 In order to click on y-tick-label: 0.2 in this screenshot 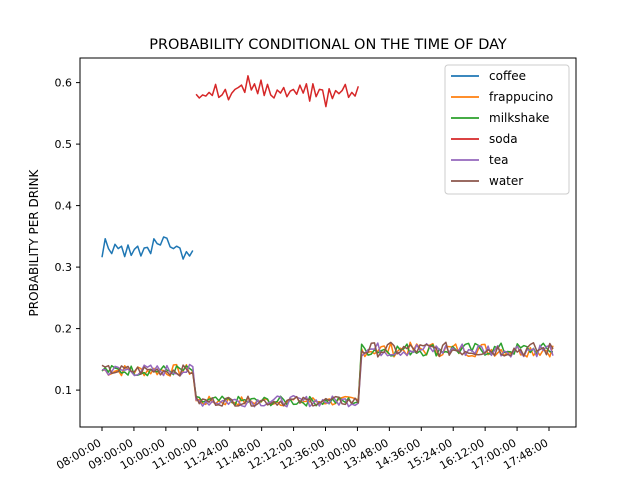, I will do `click(64, 329)`.